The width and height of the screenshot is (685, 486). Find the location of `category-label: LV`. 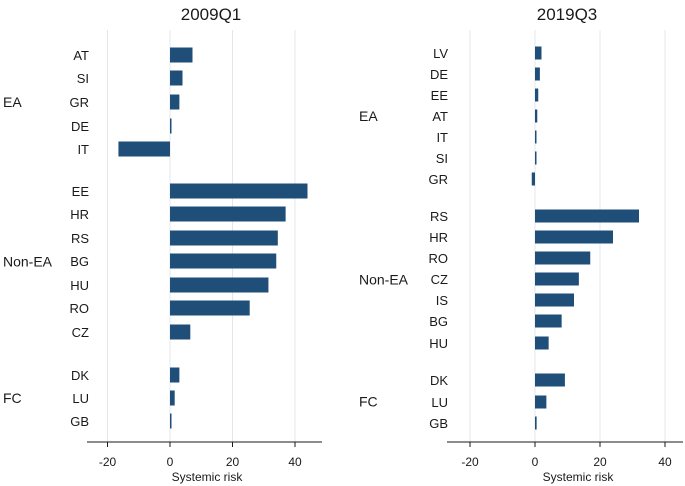

category-label: LV is located at coordinates (440, 53).